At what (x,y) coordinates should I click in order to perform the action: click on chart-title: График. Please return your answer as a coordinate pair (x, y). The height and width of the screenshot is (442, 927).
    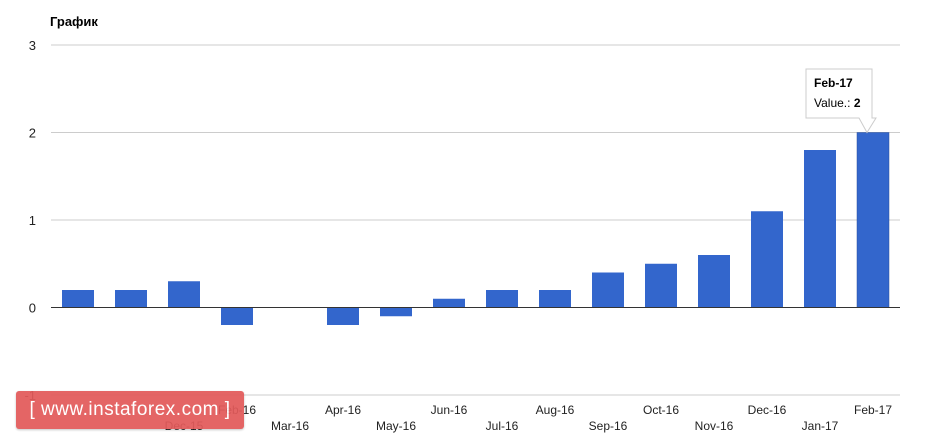
    Looking at the image, I should click on (74, 21).